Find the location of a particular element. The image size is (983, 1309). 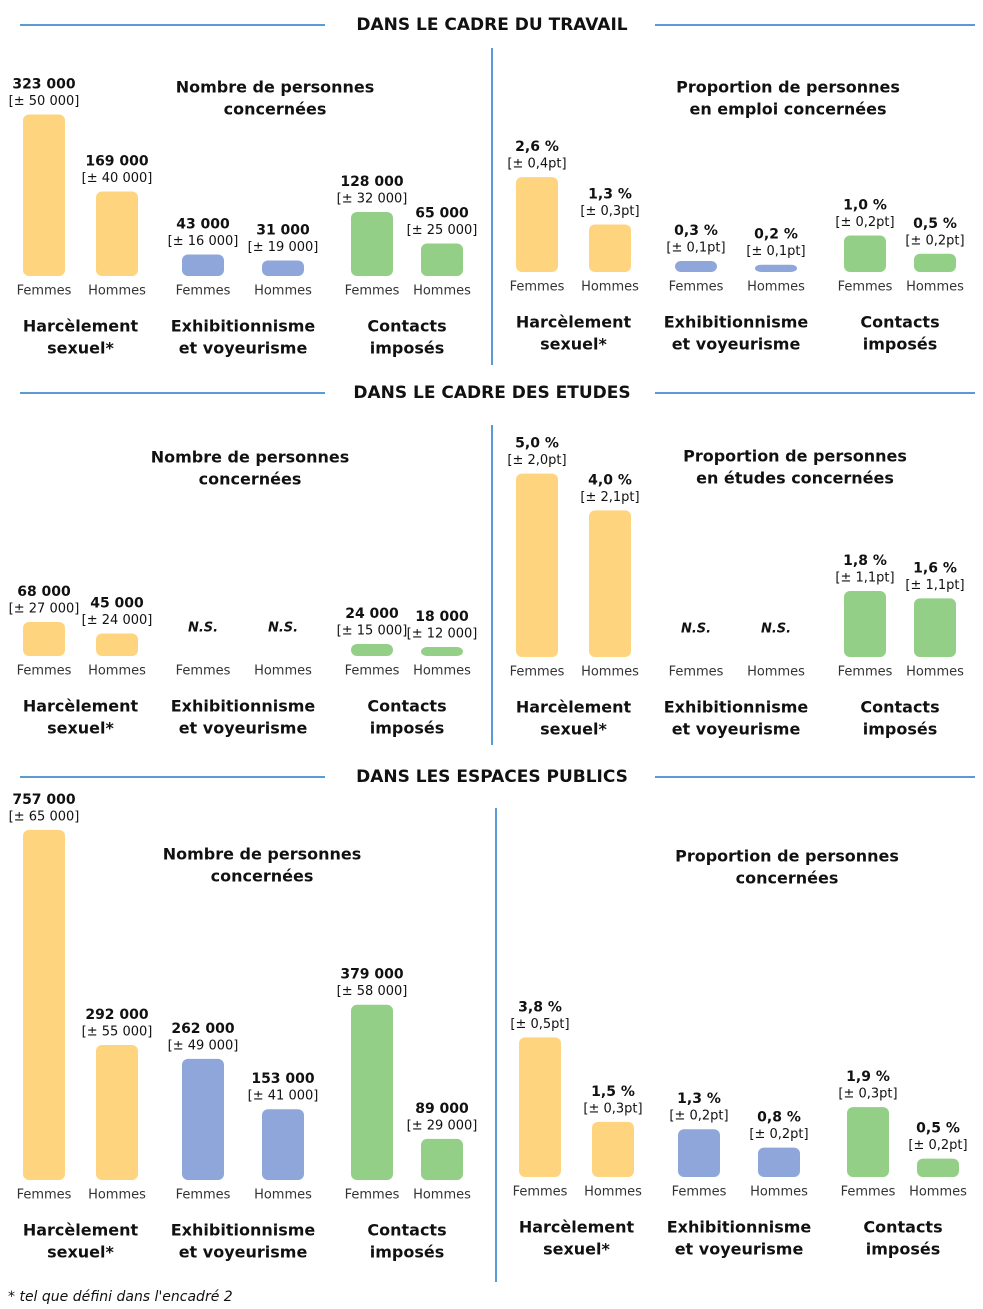

chart-title: Proportion de personnes is located at coordinates (787, 856).